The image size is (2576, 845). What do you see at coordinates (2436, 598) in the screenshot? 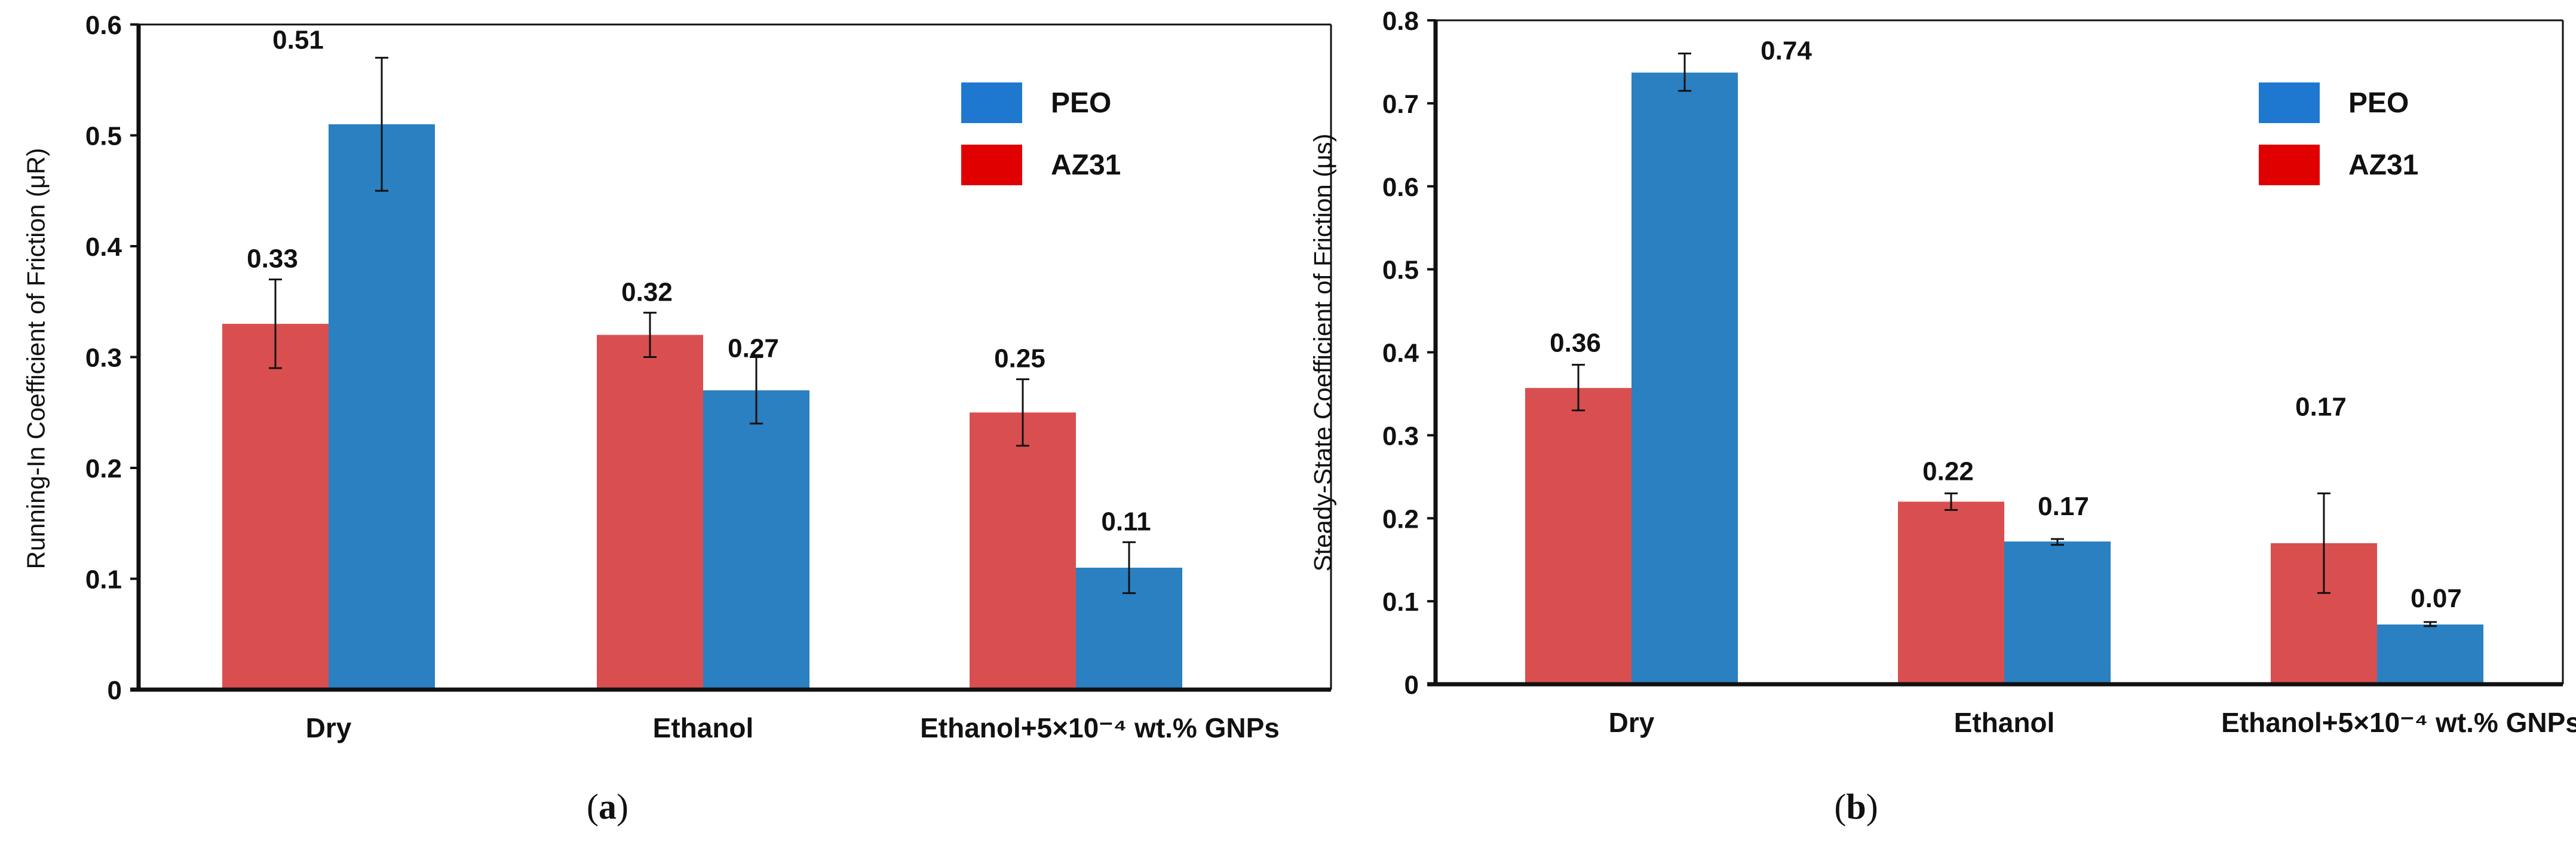
I see `data-label: 0.07` at bounding box center [2436, 598].